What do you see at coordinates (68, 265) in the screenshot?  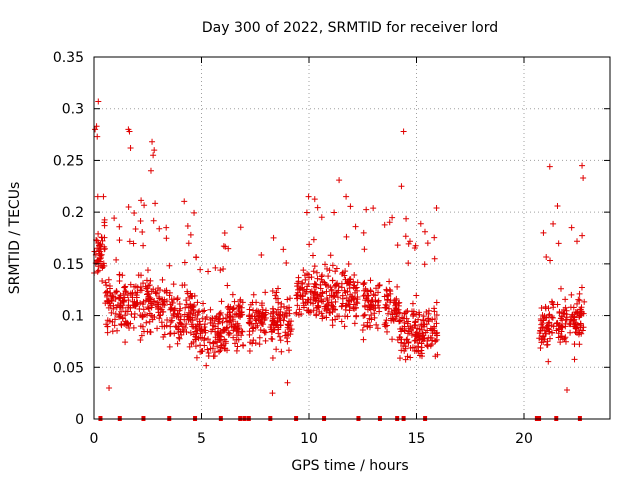 I see `y-tick-label: 0.15` at bounding box center [68, 265].